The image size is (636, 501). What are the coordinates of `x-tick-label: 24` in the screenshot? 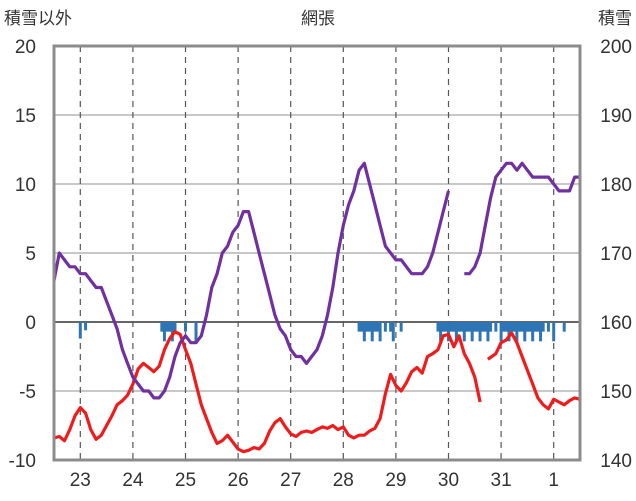 It's located at (133, 480).